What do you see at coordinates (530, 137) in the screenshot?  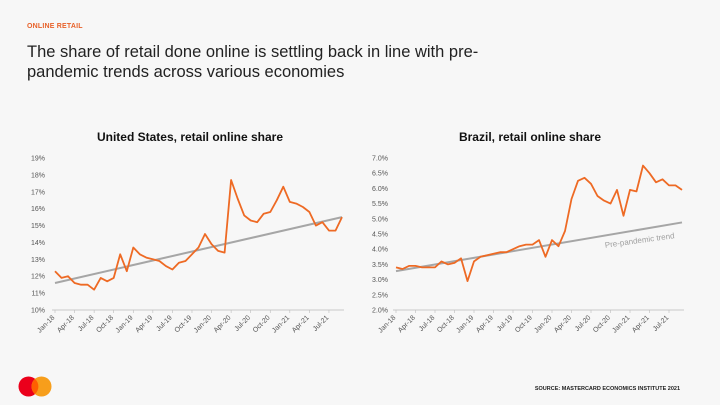 I see `chart-title: Brazil, retail online share` at bounding box center [530, 137].